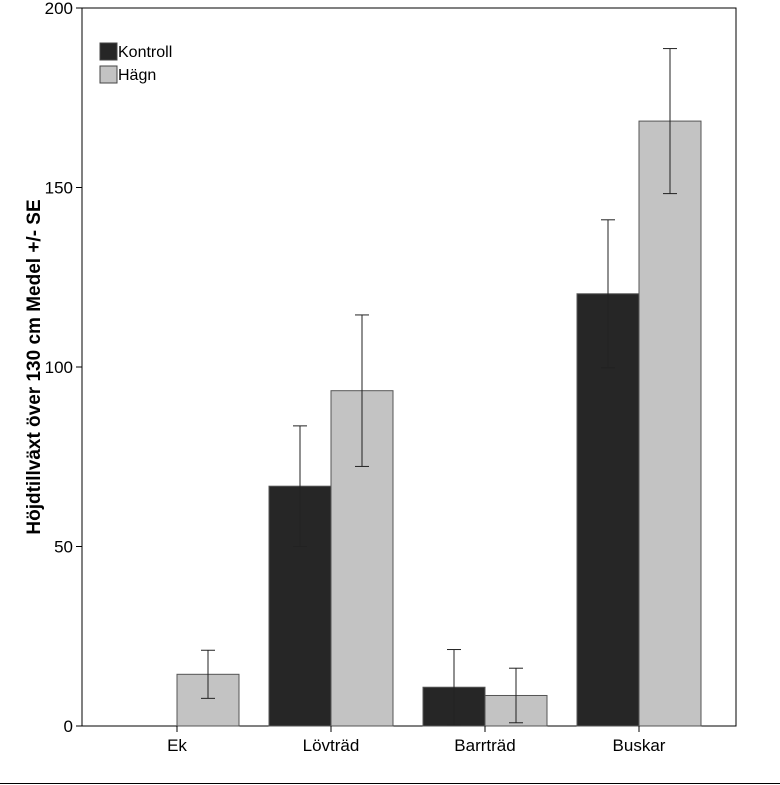 This screenshot has height=785, width=780. Describe the element at coordinates (59, 367) in the screenshot. I see `y-tick-label-100: 100` at that location.